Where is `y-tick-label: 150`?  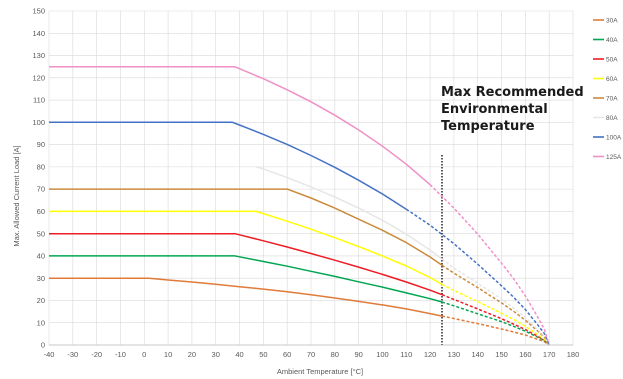
y-tick-label: 150 is located at coordinates (38, 11).